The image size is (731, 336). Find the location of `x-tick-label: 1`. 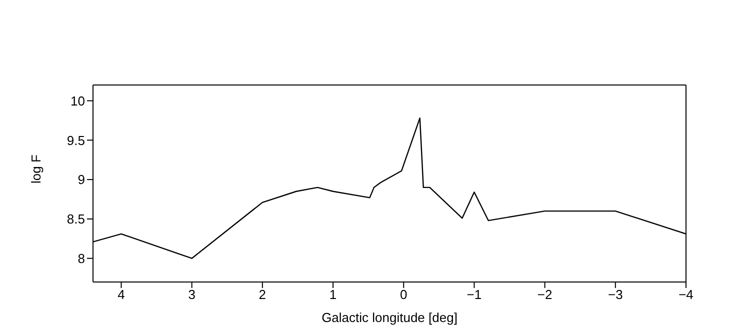

x-tick-label: 1 is located at coordinates (333, 294).